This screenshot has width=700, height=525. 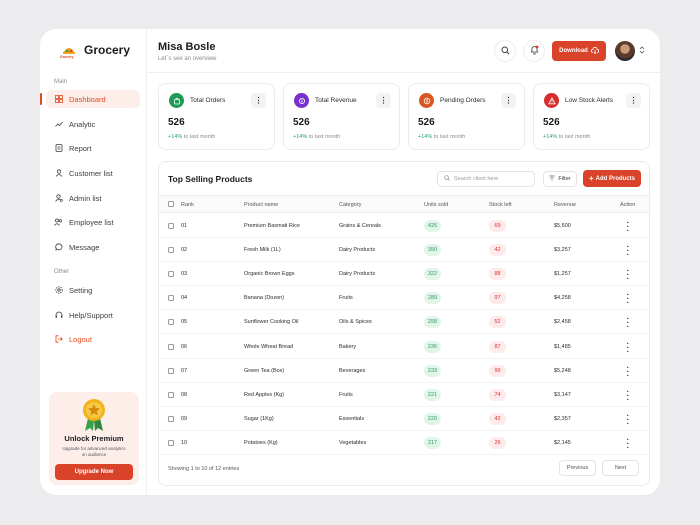 I want to click on revenue-icon, so click(x=301, y=100).